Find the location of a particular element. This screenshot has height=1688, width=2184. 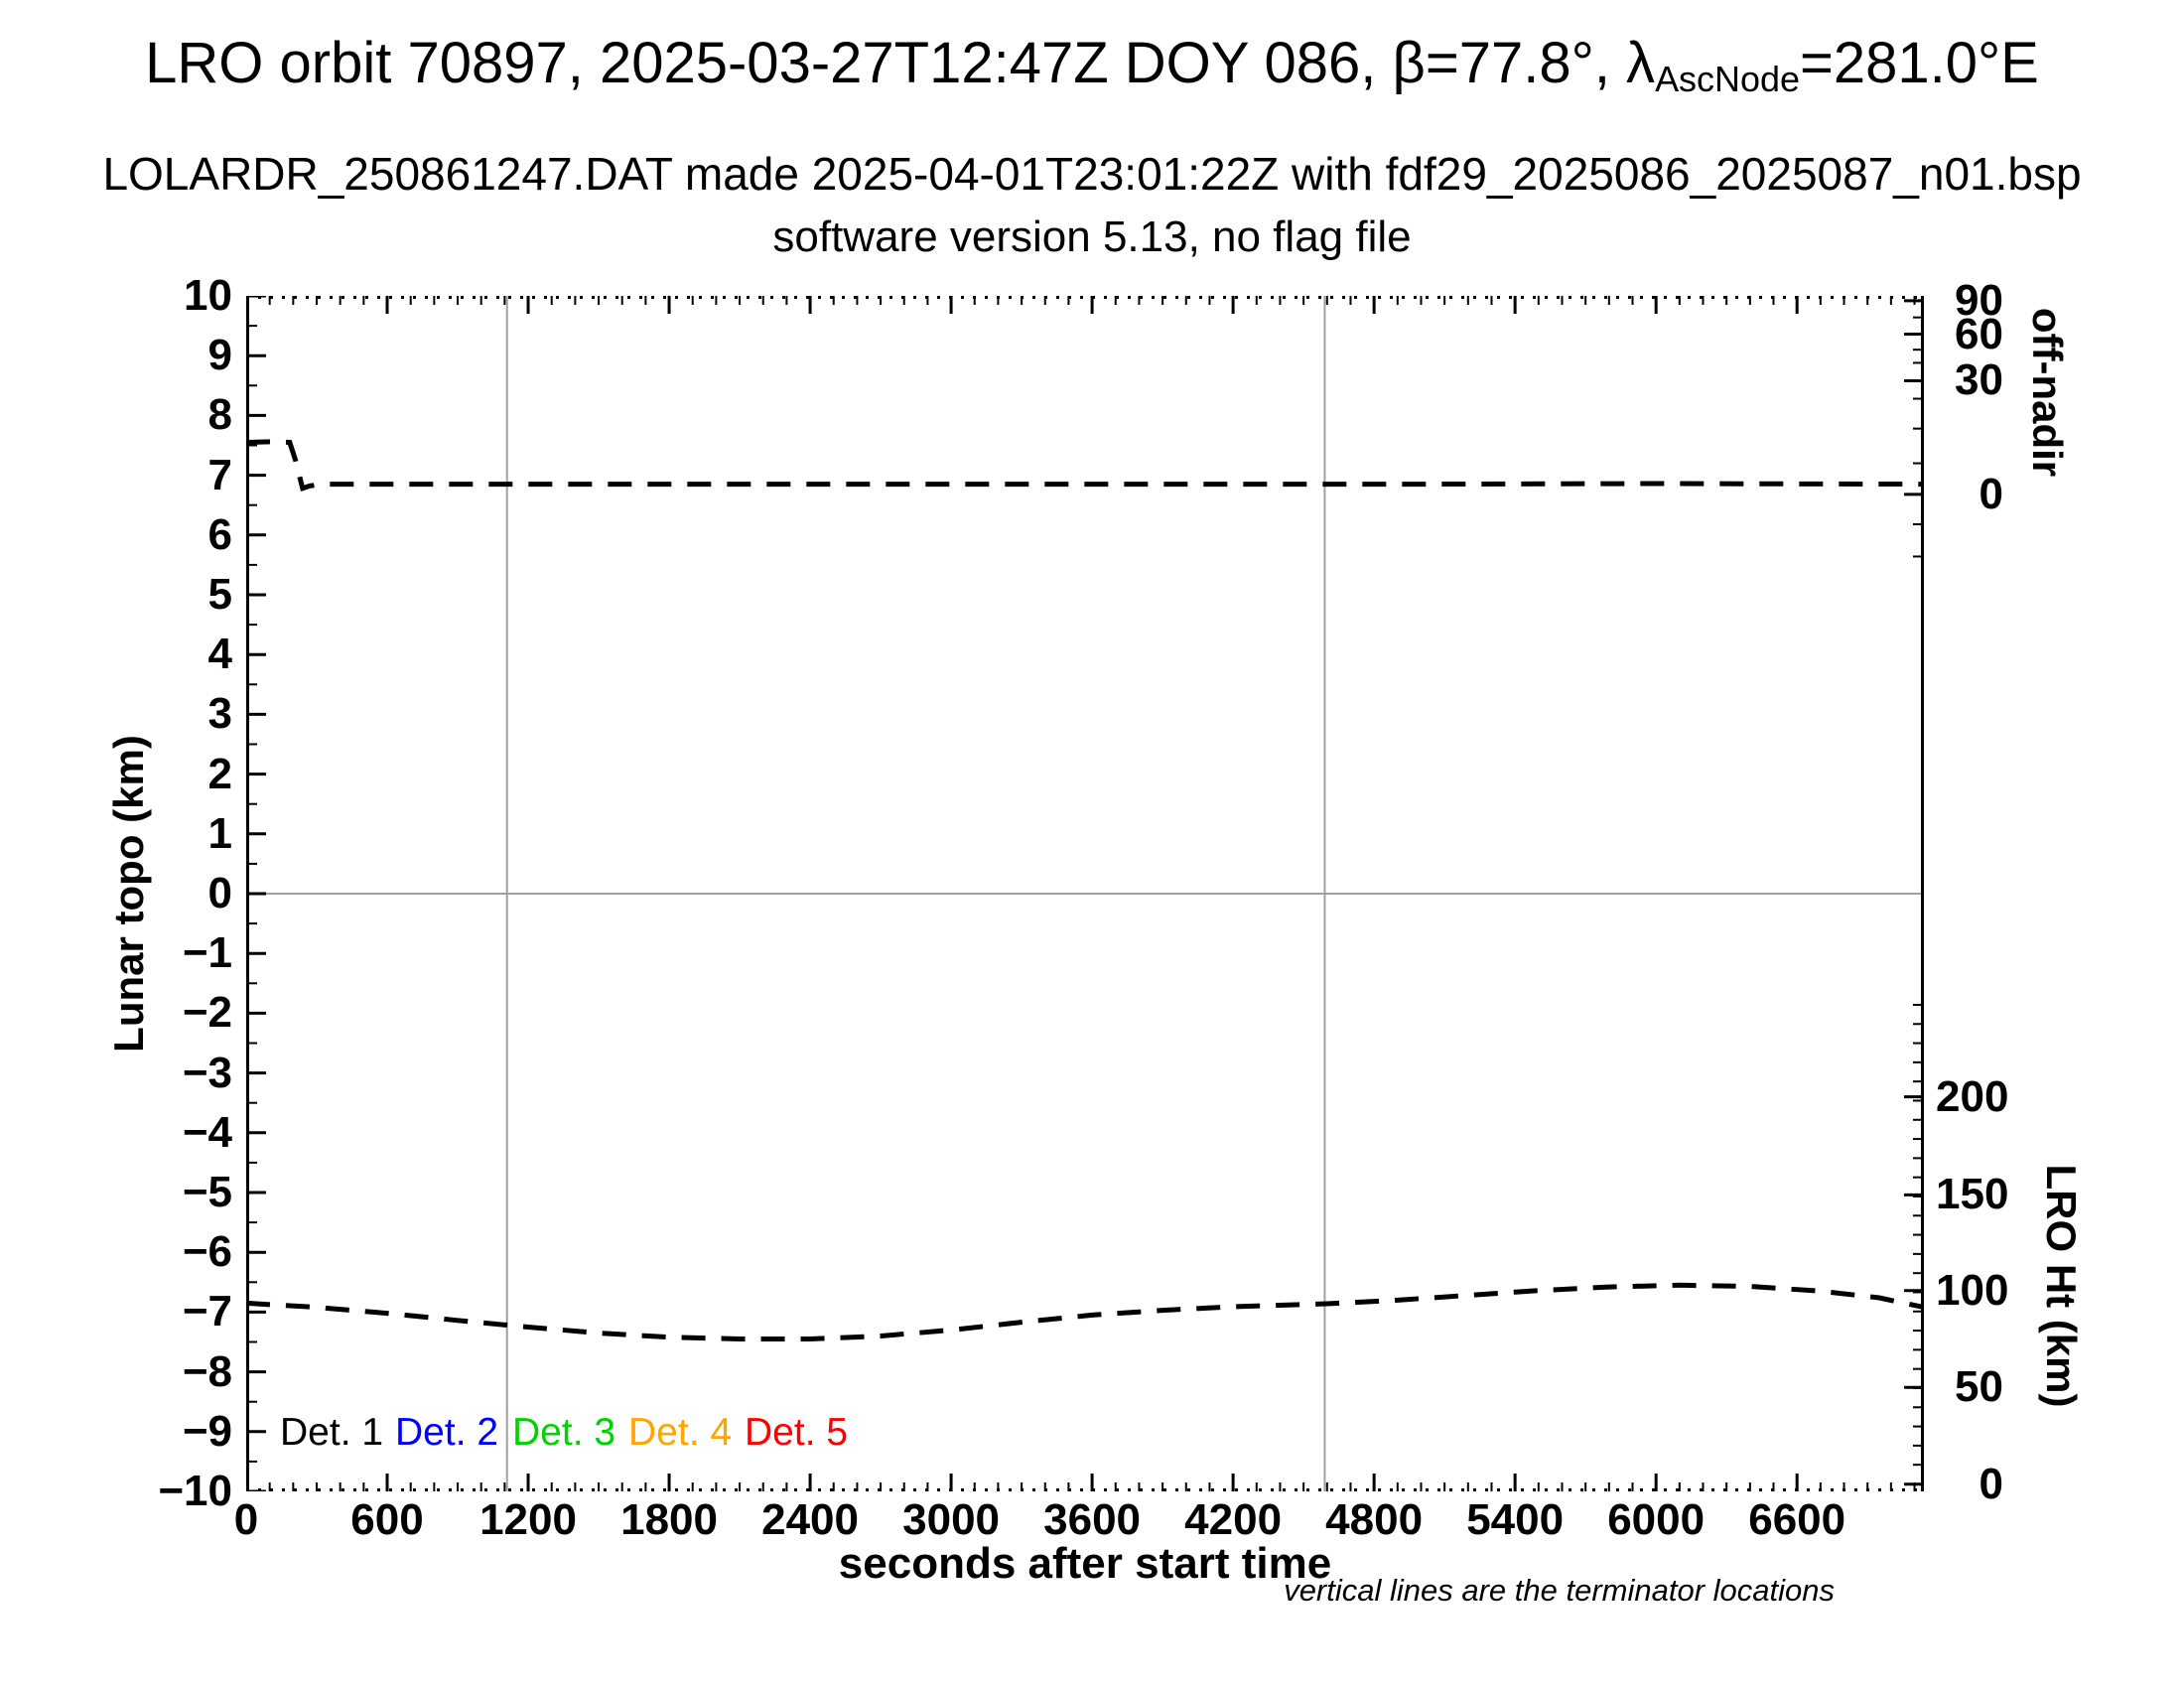

lro-ht-tick-label-0: 0 is located at coordinates (1991, 1483).